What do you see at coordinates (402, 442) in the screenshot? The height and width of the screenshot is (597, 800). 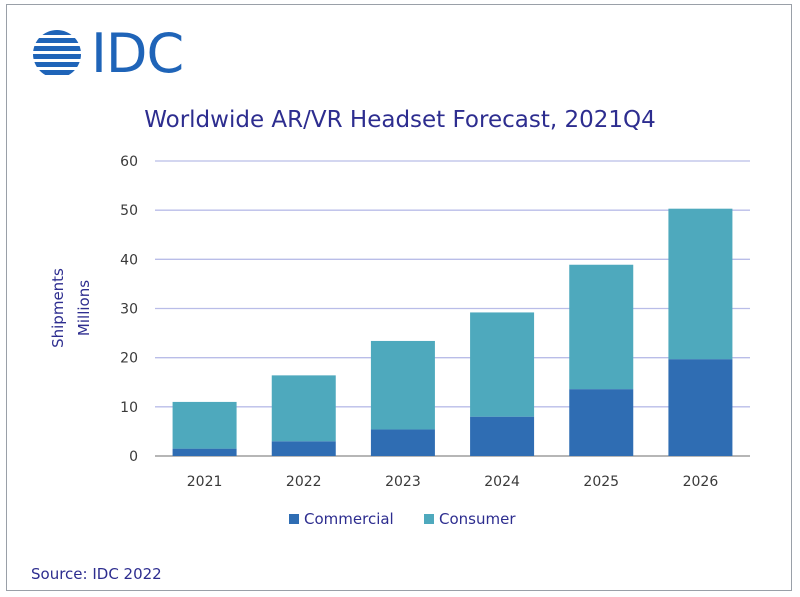 I see `bar-commercial-2023` at bounding box center [402, 442].